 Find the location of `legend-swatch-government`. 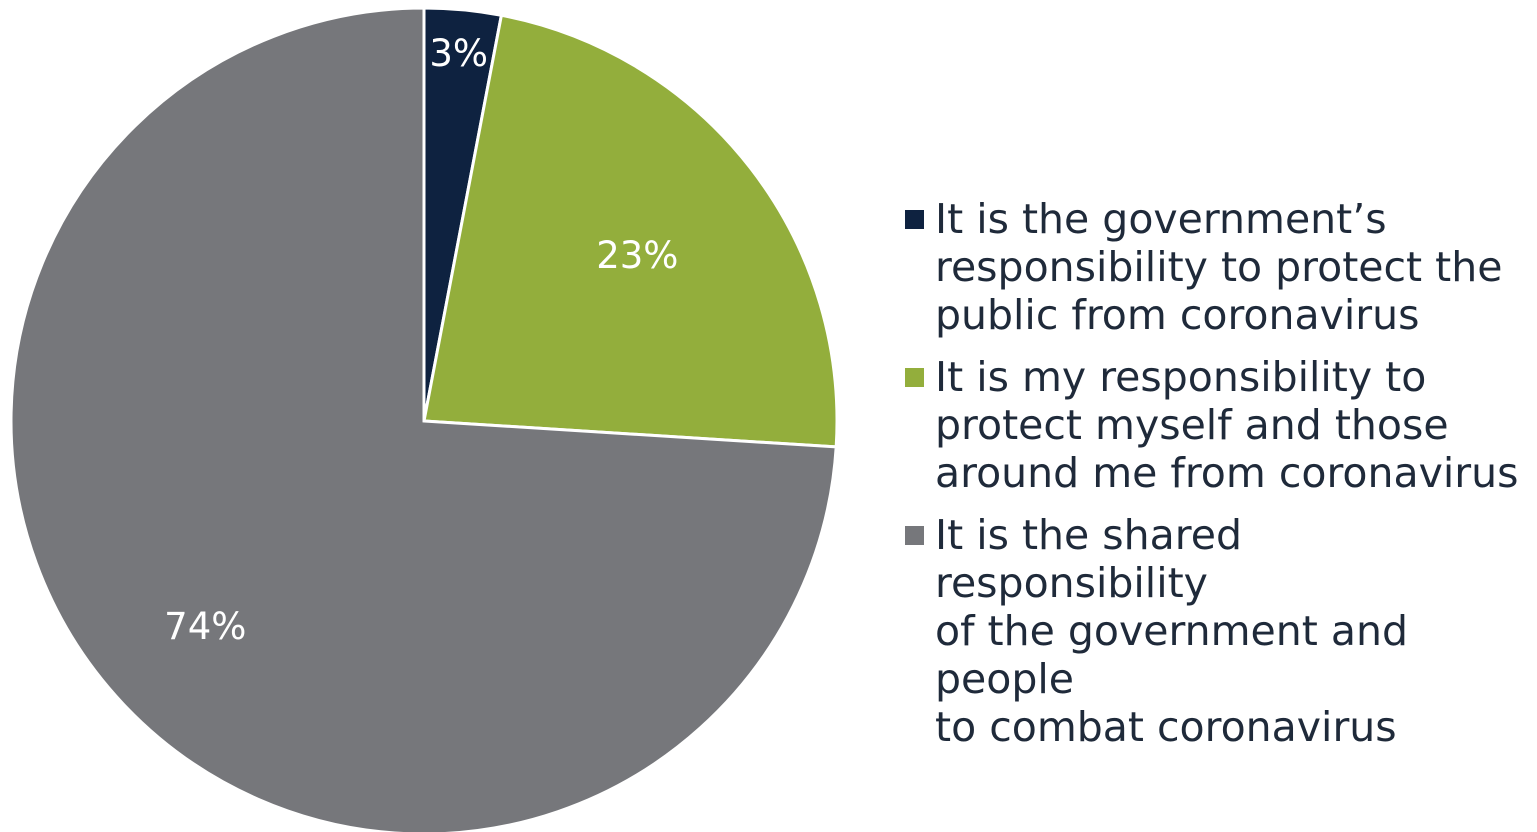

legend-swatch-government is located at coordinates (914, 219).